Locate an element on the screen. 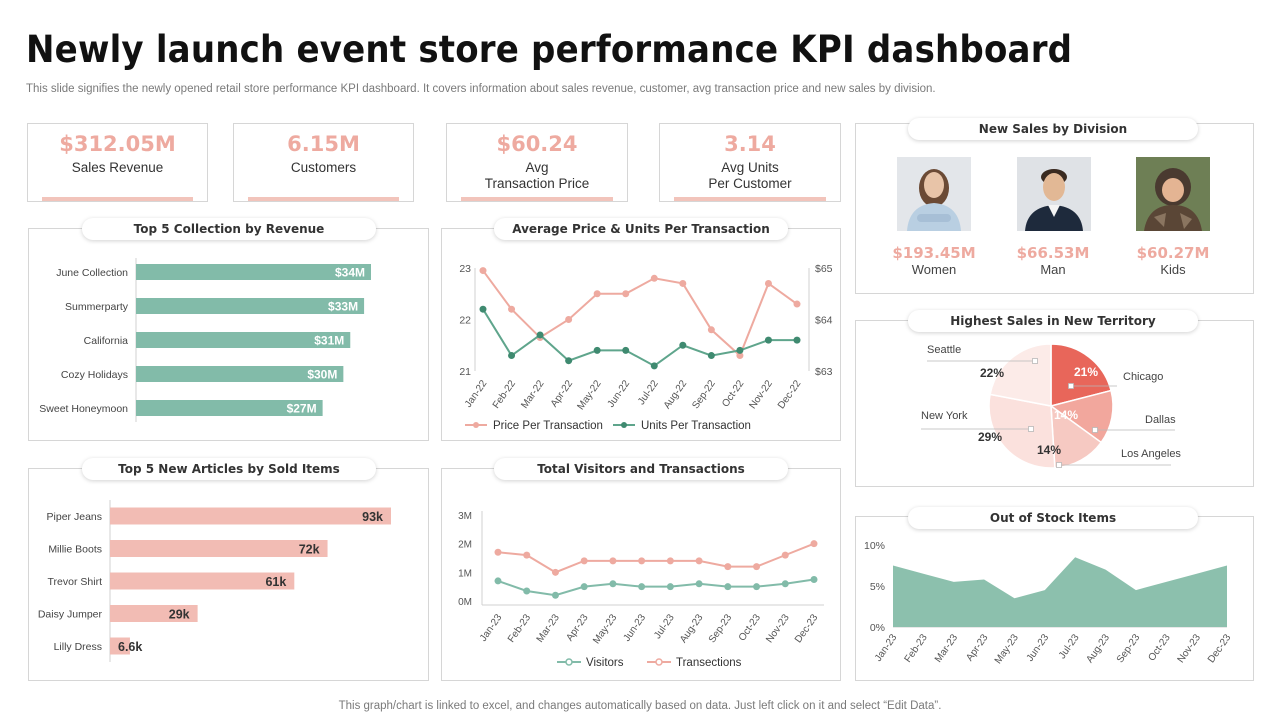  legend-label-units: Units Per Transaction is located at coordinates (696, 426).